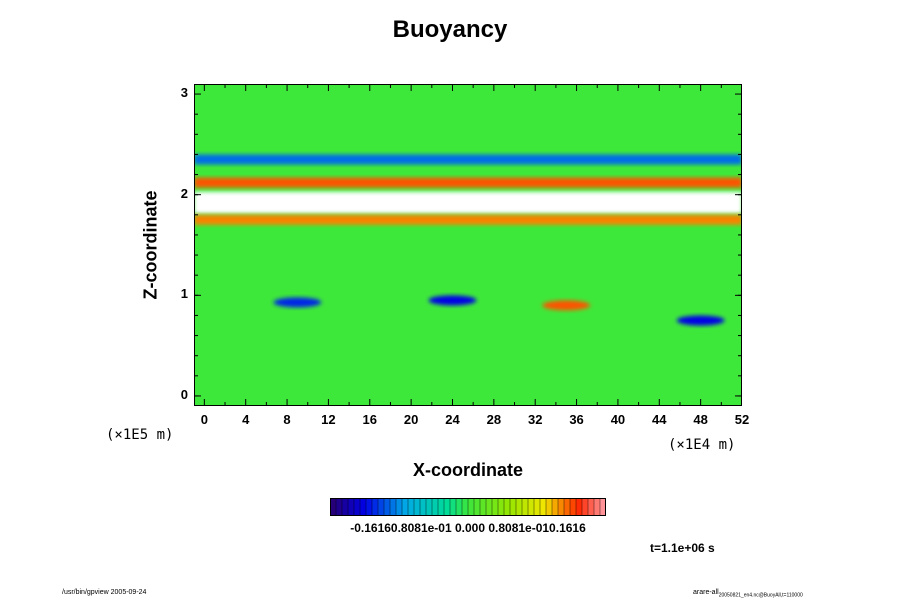  I want to click on y-tick-label: 0, so click(184, 394).